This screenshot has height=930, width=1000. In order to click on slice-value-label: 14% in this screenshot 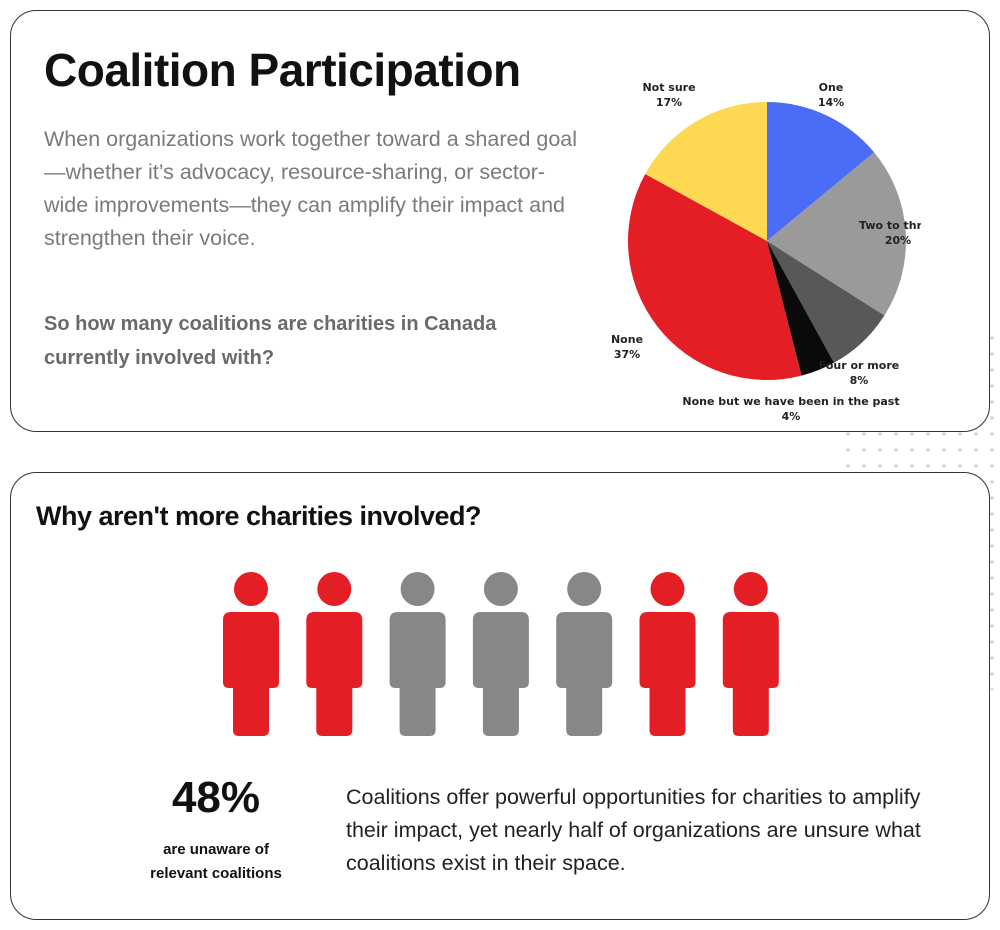, I will do `click(831, 102)`.